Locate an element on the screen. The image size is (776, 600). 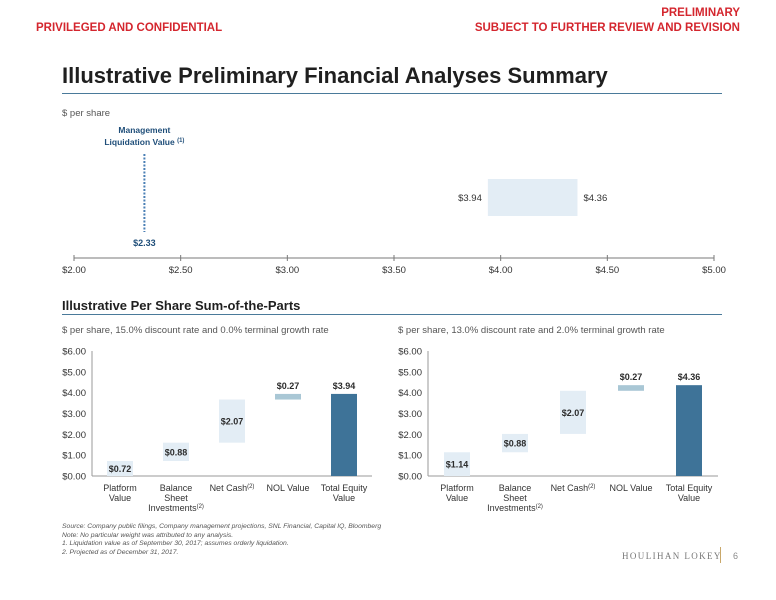
marker-footnote-ref: (1) is located at coordinates (180, 141).